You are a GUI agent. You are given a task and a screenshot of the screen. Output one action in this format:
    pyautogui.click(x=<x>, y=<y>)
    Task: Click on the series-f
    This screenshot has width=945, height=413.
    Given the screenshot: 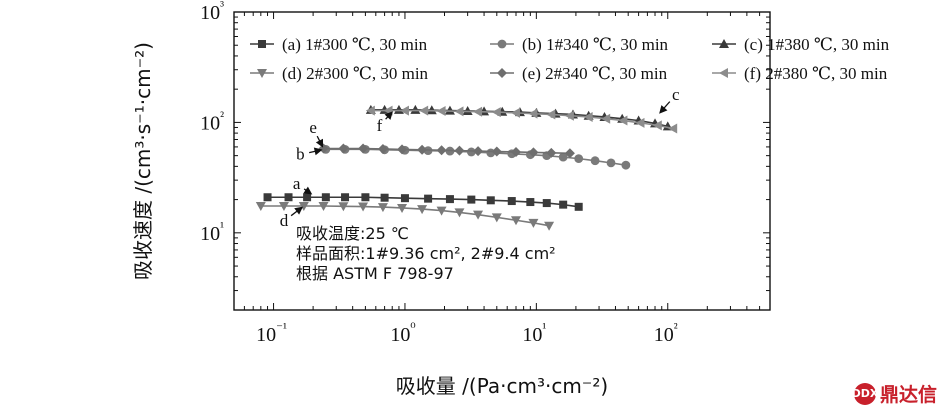 What is the action you would take?
    pyautogui.click(x=521, y=119)
    